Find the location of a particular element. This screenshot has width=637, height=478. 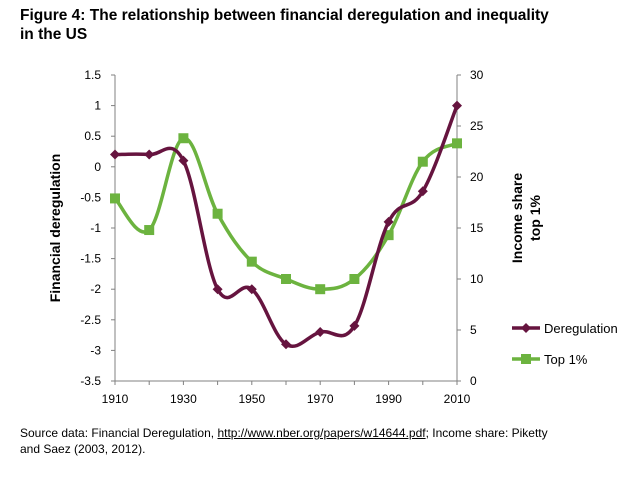

x-tick-label: 1990 is located at coordinates (388, 399).